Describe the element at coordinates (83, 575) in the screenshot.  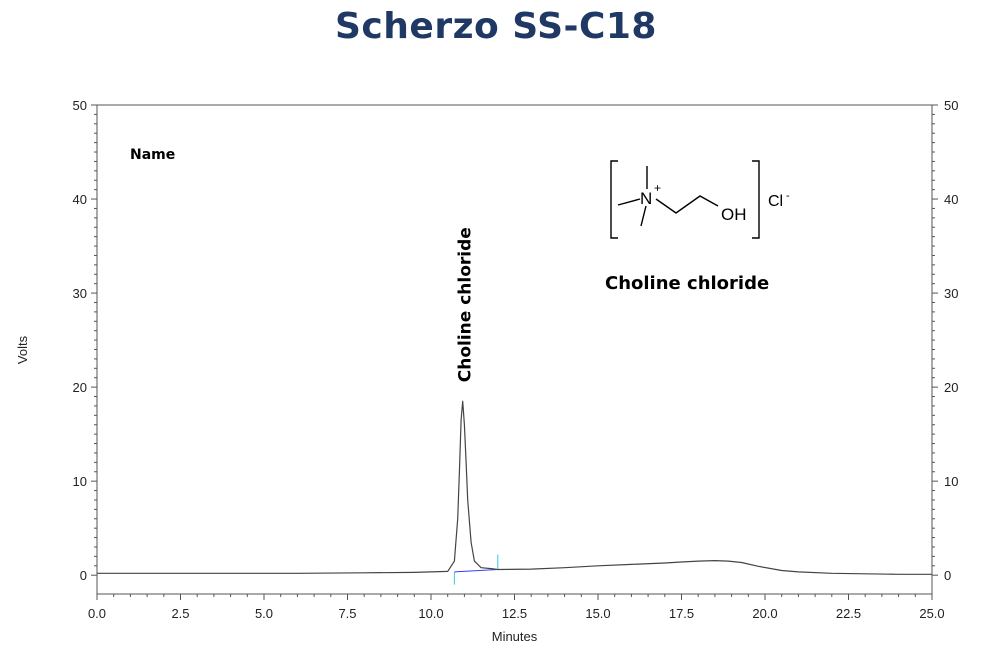
I see `y-left-tick-label: 0` at that location.